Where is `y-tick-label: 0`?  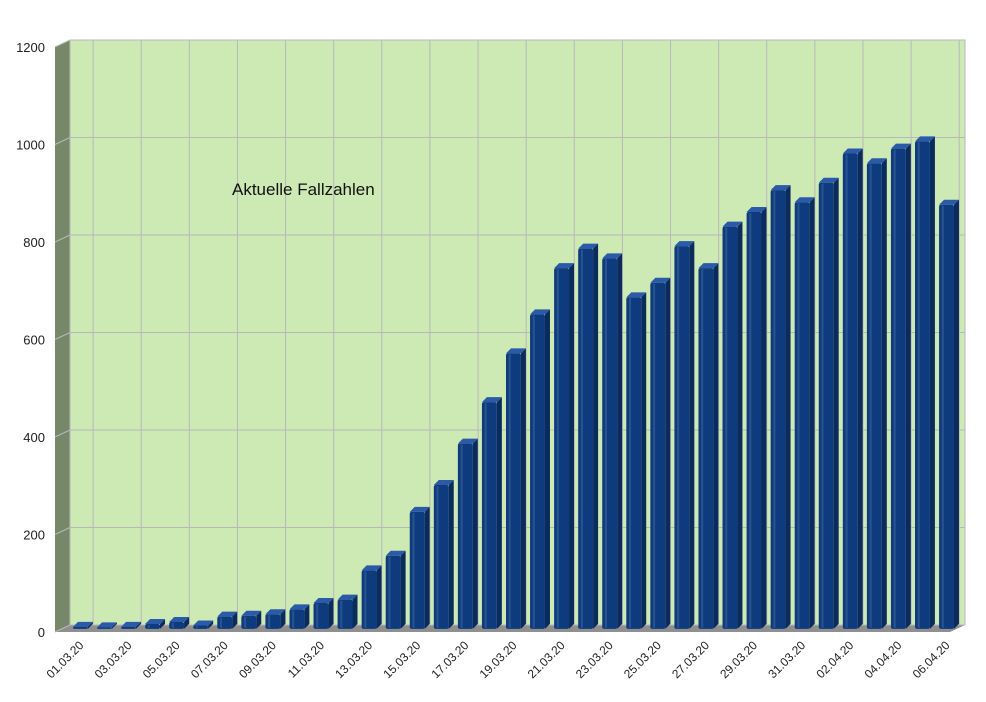 y-tick-label: 0 is located at coordinates (41, 632).